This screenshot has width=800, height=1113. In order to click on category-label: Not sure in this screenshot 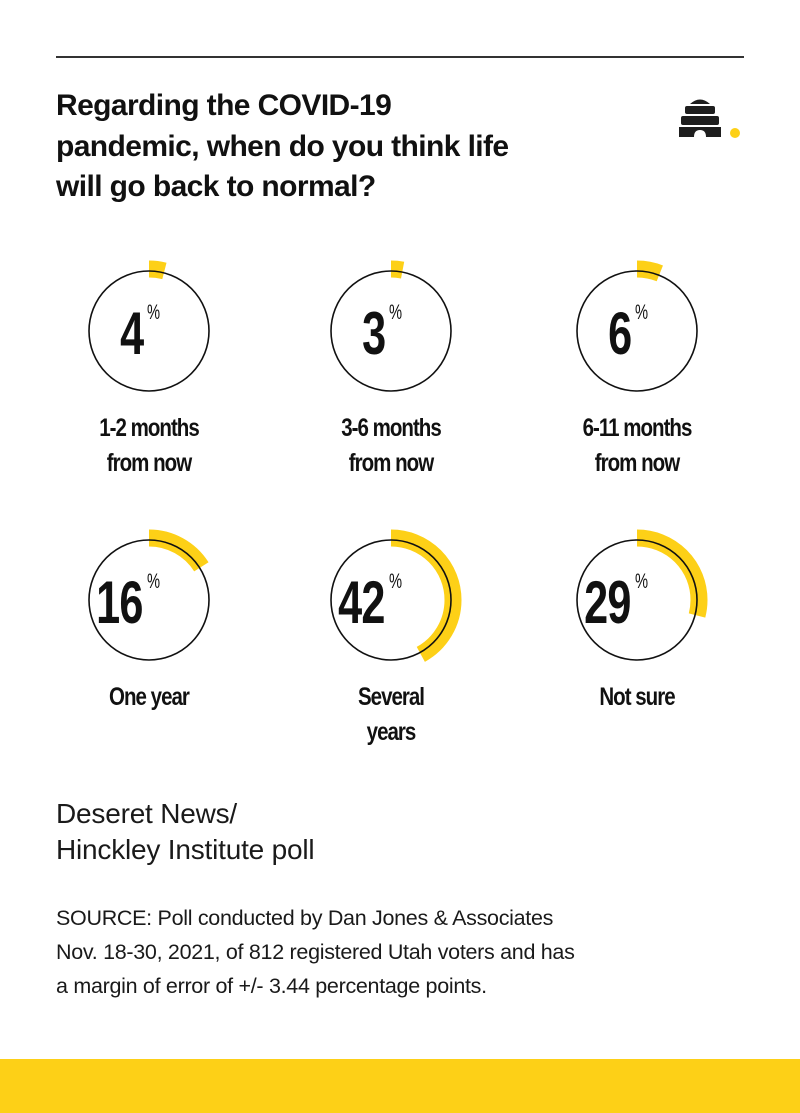, I will do `click(637, 697)`.